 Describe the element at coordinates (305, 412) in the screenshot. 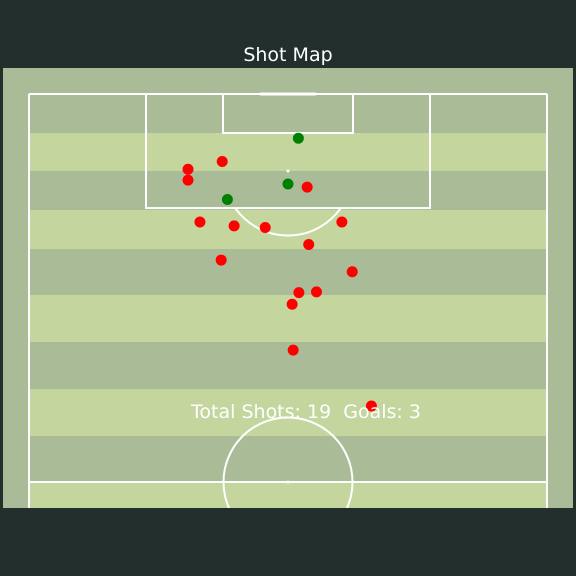

I see `shot-summary-text: Total Shots: 19 Goals: 3` at that location.